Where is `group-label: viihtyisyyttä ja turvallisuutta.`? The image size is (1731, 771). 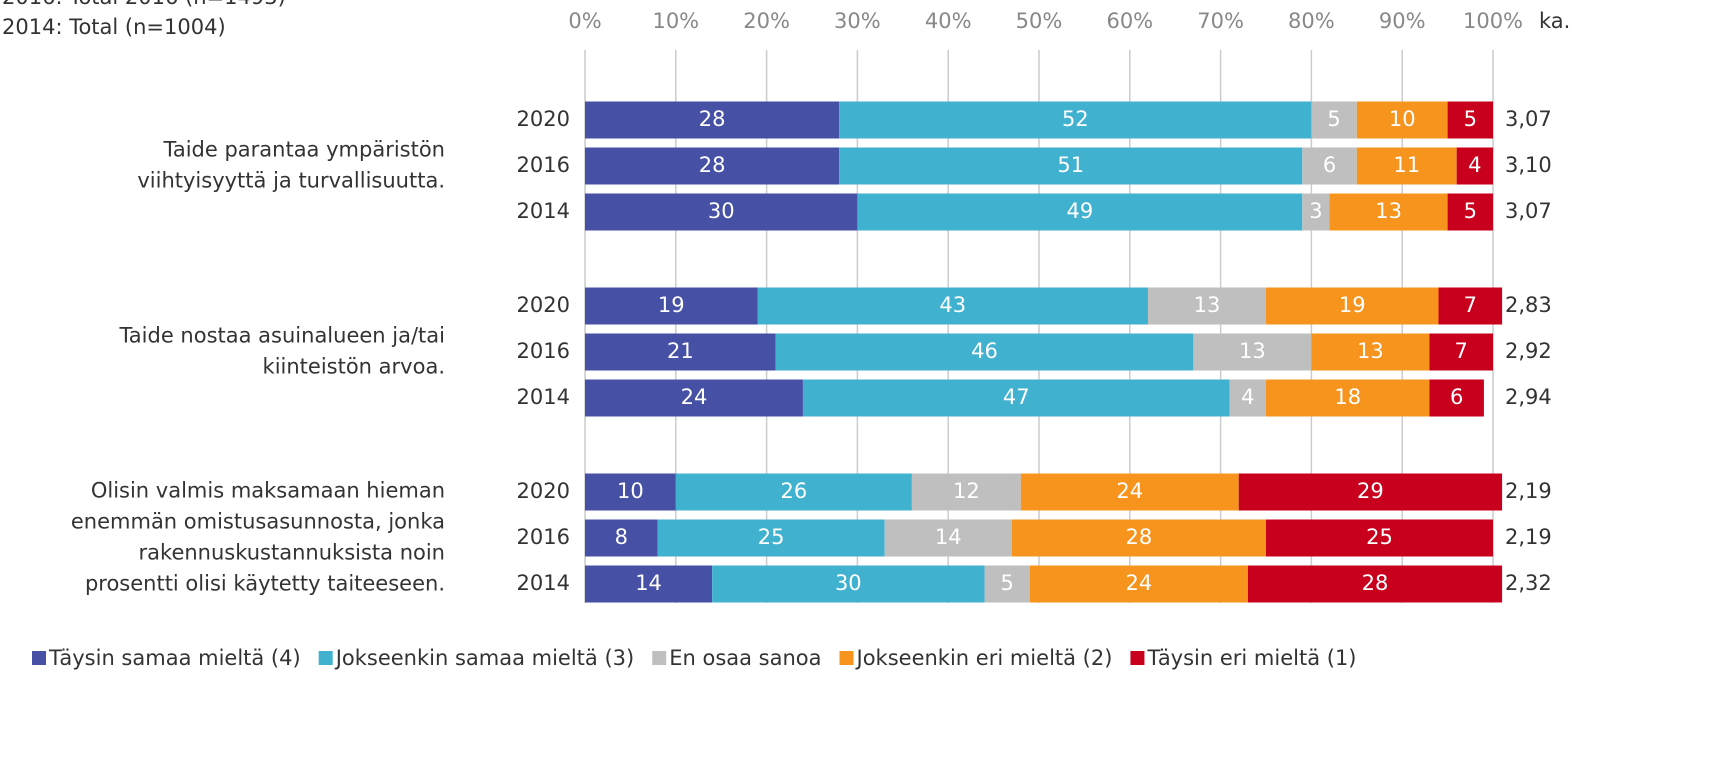 group-label: viihtyisyyttä ja turvallisuutta. is located at coordinates (291, 181).